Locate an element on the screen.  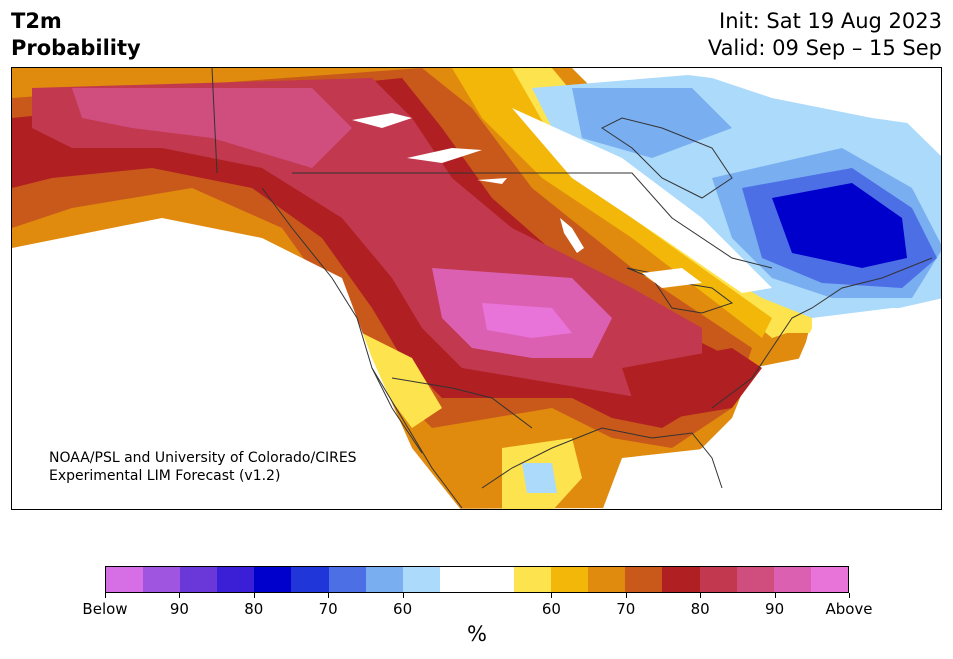
colorbar-tick-label: Below is located at coordinates (105, 609).